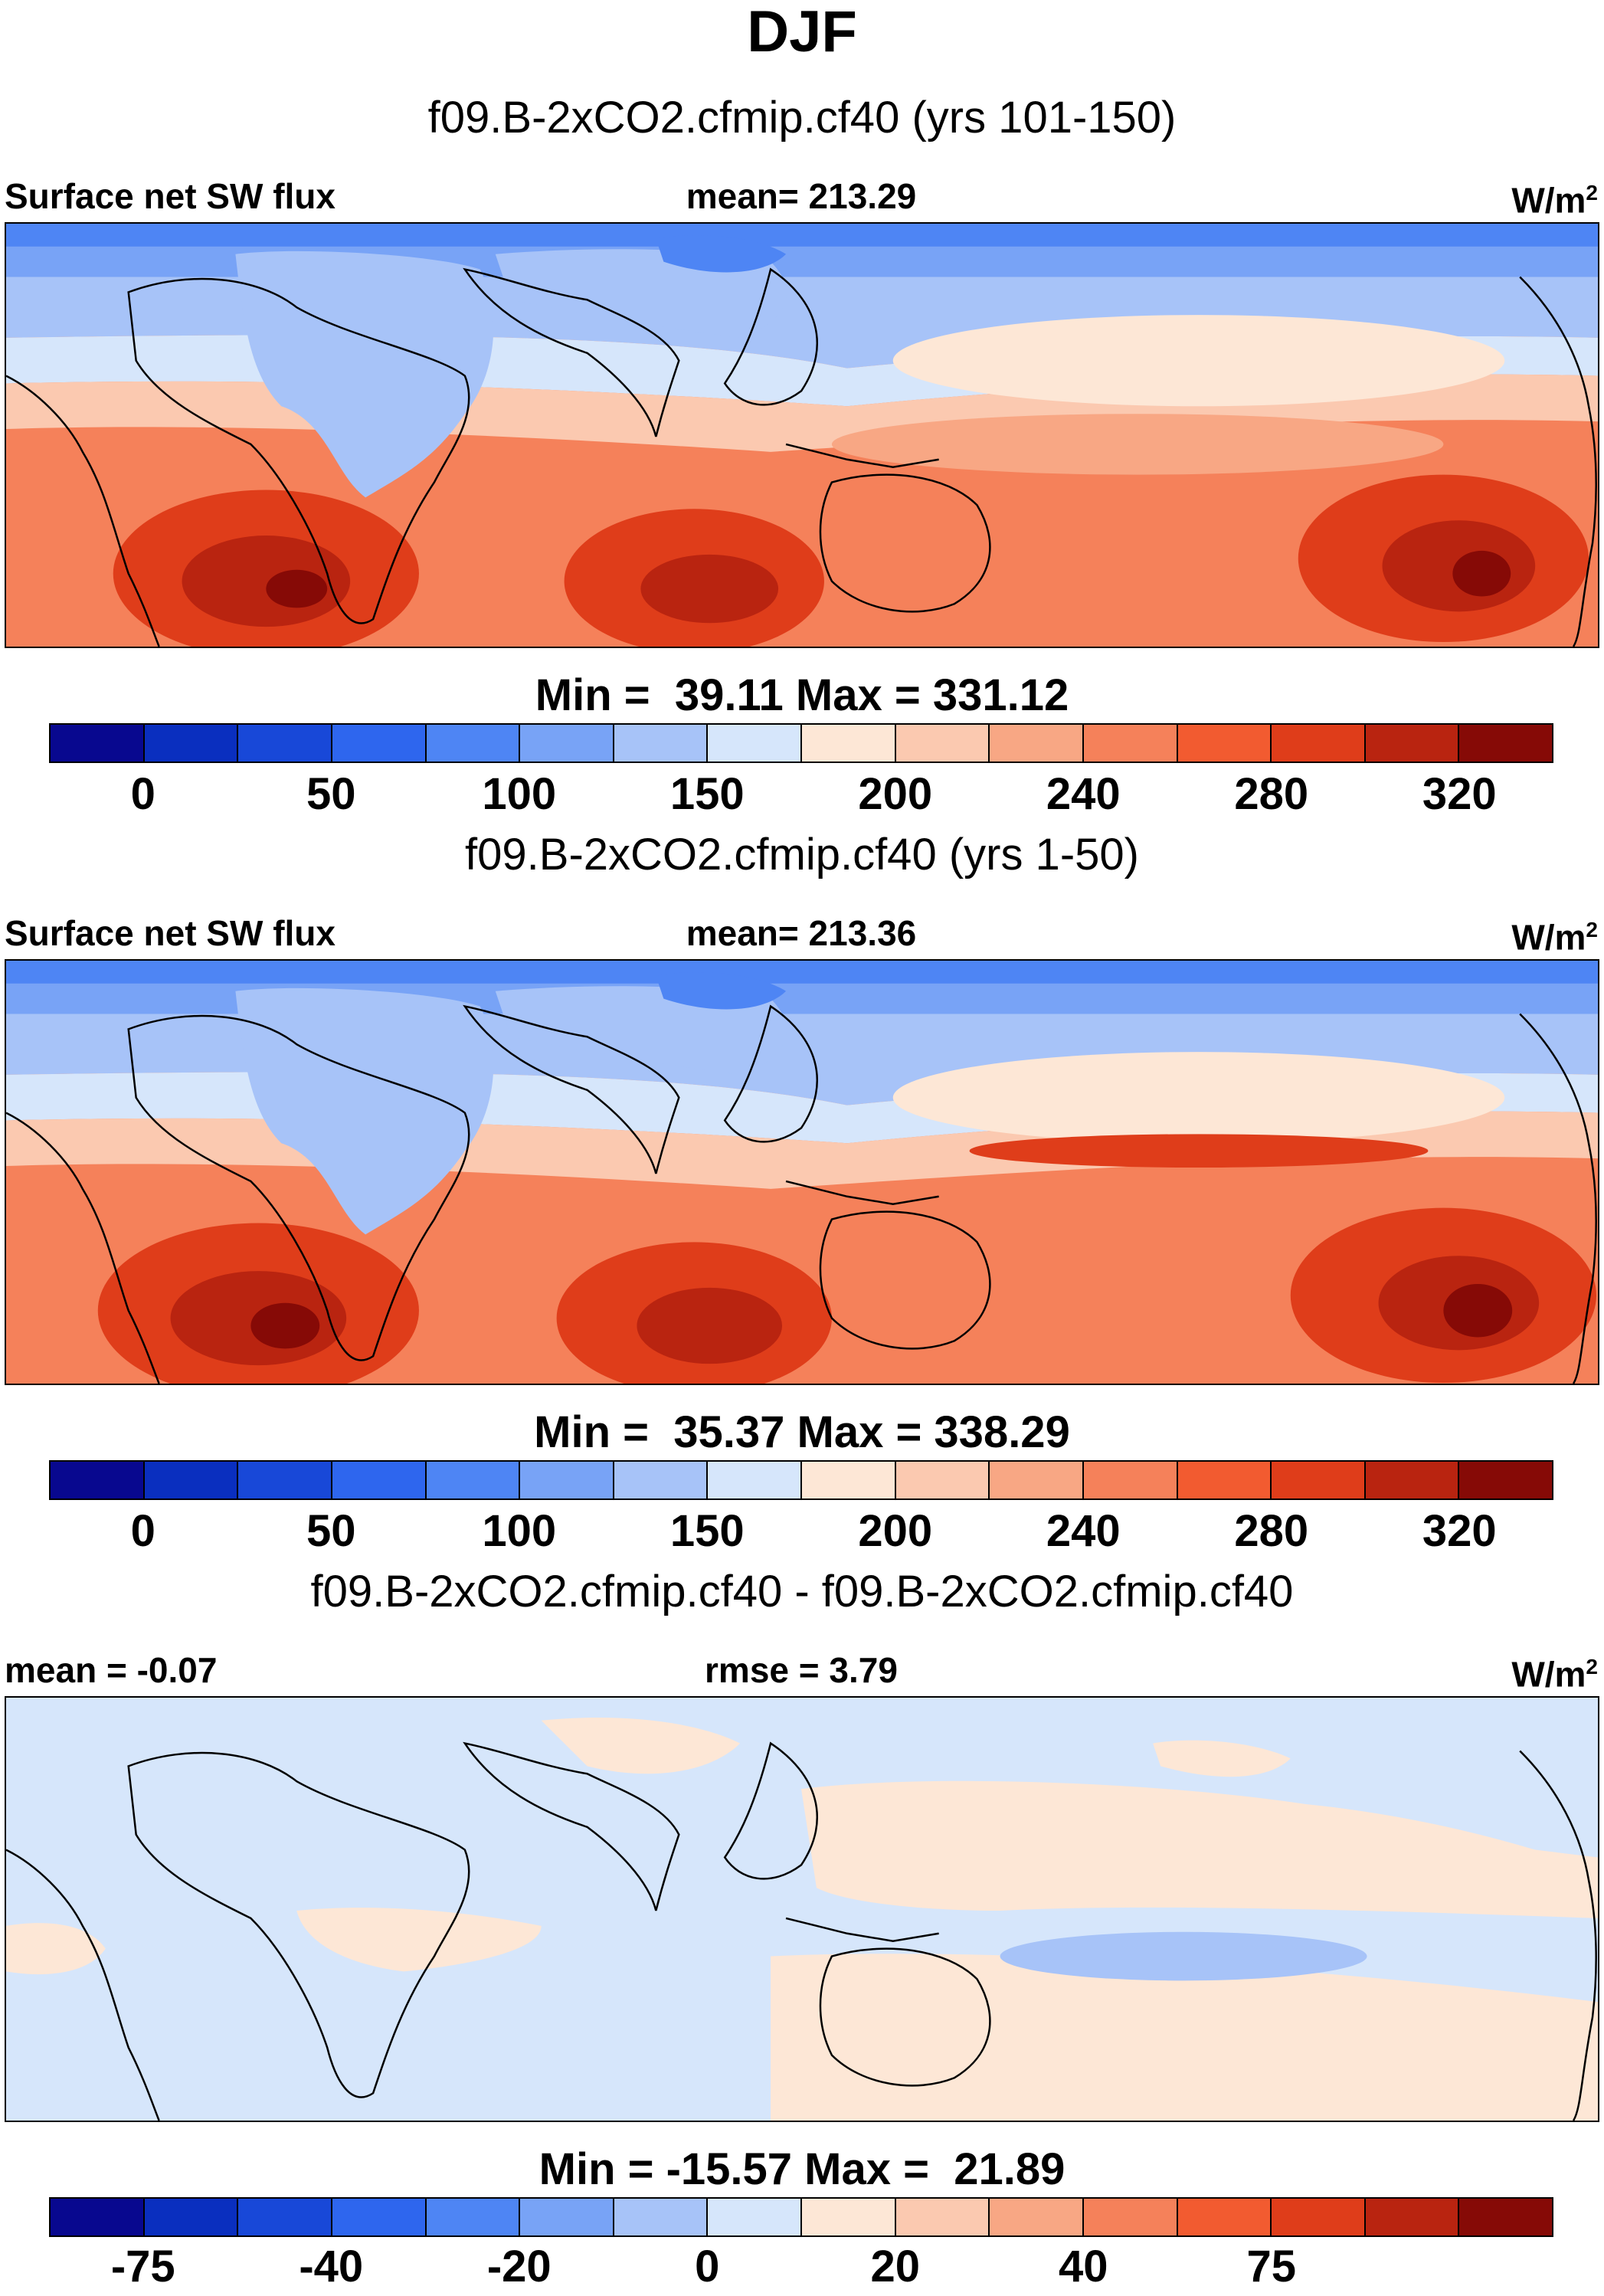 This screenshot has width=1604, height=2296. I want to click on panel-3-rmse-label: rmse = 3.79, so click(801, 1670).